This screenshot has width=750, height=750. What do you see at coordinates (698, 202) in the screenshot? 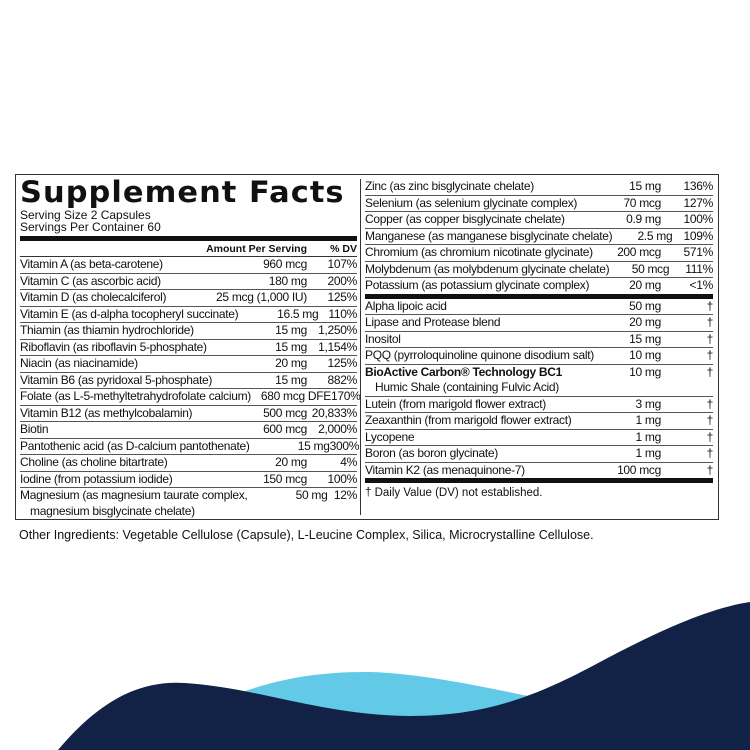
I see `daily-value: 127%` at bounding box center [698, 202].